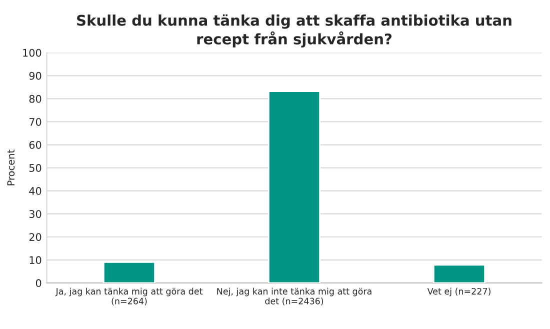 This screenshot has width=550, height=329. I want to click on y-tick-label: 90, so click(35, 76).